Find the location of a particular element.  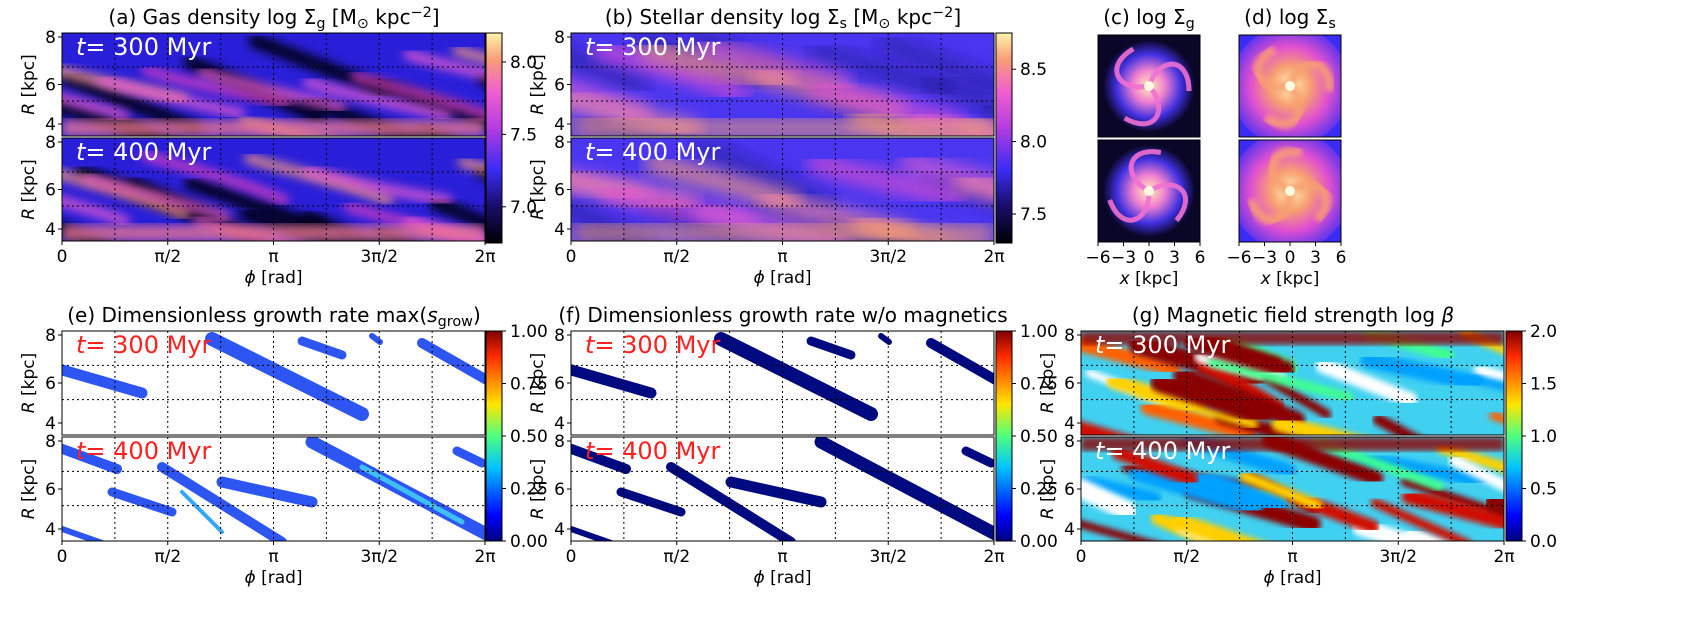

x-tick-label: 0 is located at coordinates (1149, 258).